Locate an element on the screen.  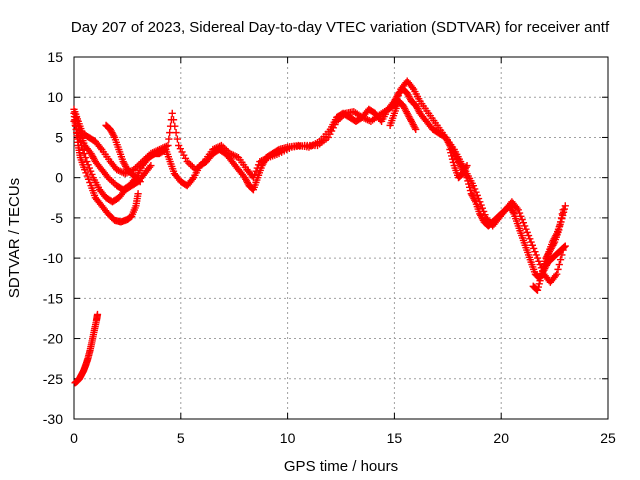
x-tick-label: 15 is located at coordinates (395, 438).